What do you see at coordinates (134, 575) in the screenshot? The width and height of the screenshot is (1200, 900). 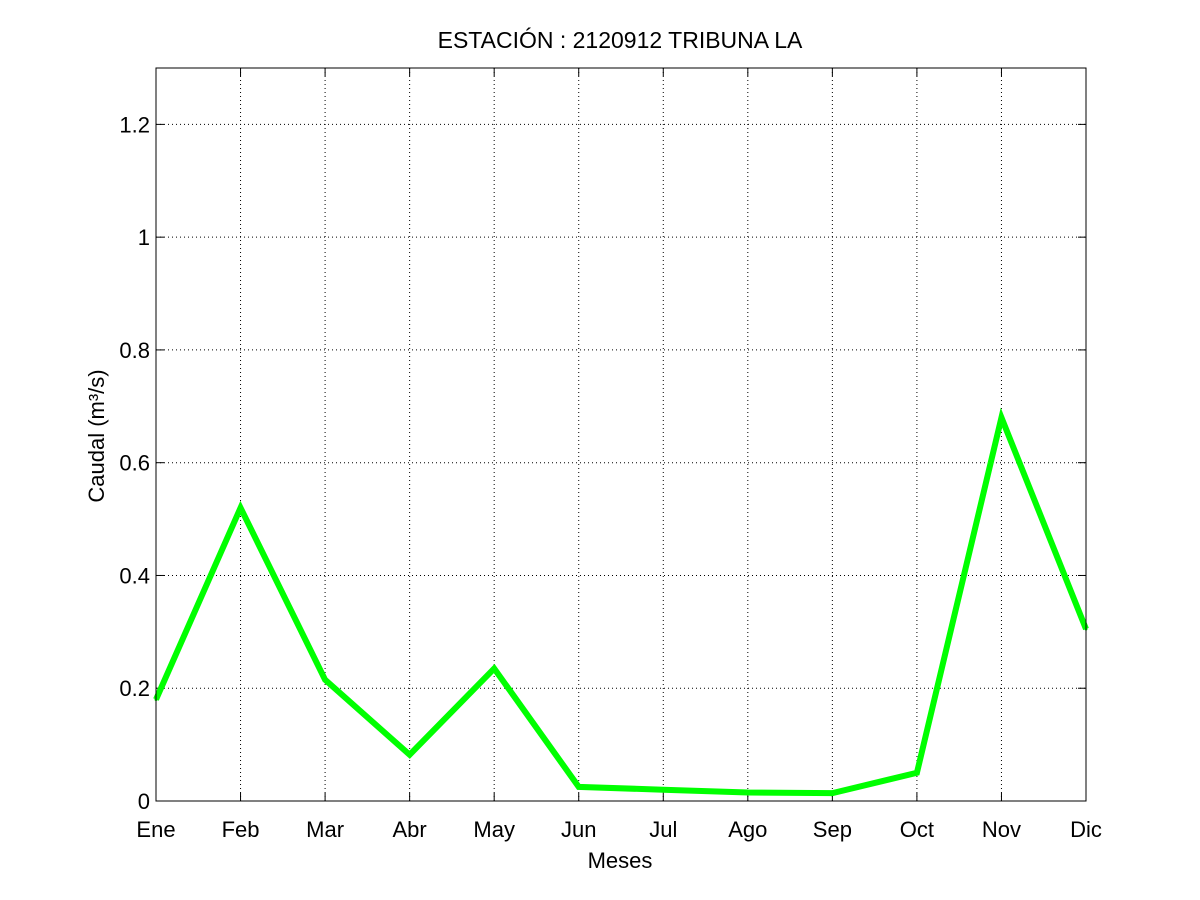 I see `y-tick-label: 0.4` at bounding box center [134, 575].